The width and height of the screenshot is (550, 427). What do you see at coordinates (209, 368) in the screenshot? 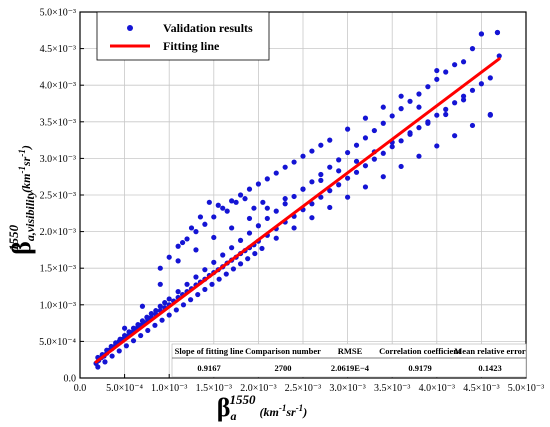
I see `stats-value-slope: 0.9167` at bounding box center [209, 368].